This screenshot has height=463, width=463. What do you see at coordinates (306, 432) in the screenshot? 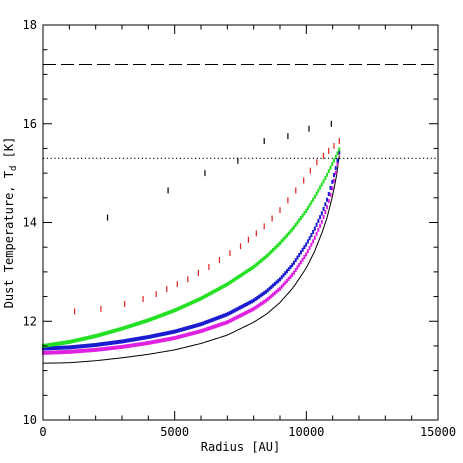
I see `x-tick-label: 10000` at bounding box center [306, 432].